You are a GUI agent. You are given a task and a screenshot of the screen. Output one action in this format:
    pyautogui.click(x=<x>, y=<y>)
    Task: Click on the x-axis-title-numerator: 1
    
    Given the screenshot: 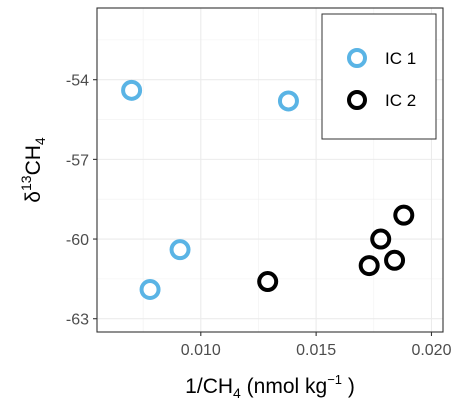 What is the action you would take?
    pyautogui.click(x=191, y=386)
    